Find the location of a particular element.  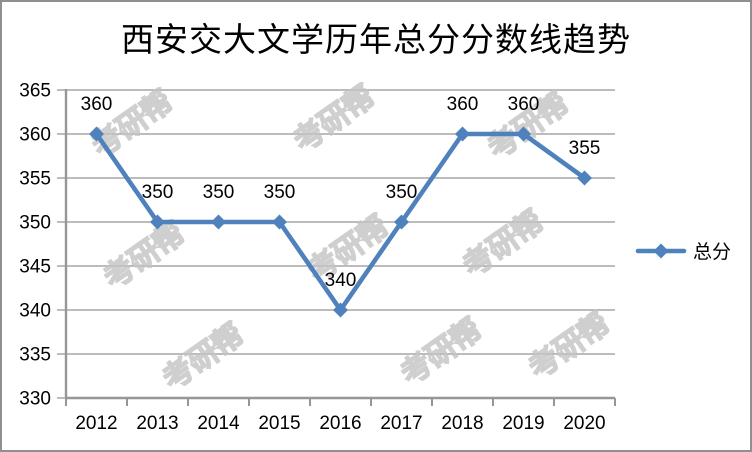

x-axis-label: 2013 is located at coordinates (157, 423).